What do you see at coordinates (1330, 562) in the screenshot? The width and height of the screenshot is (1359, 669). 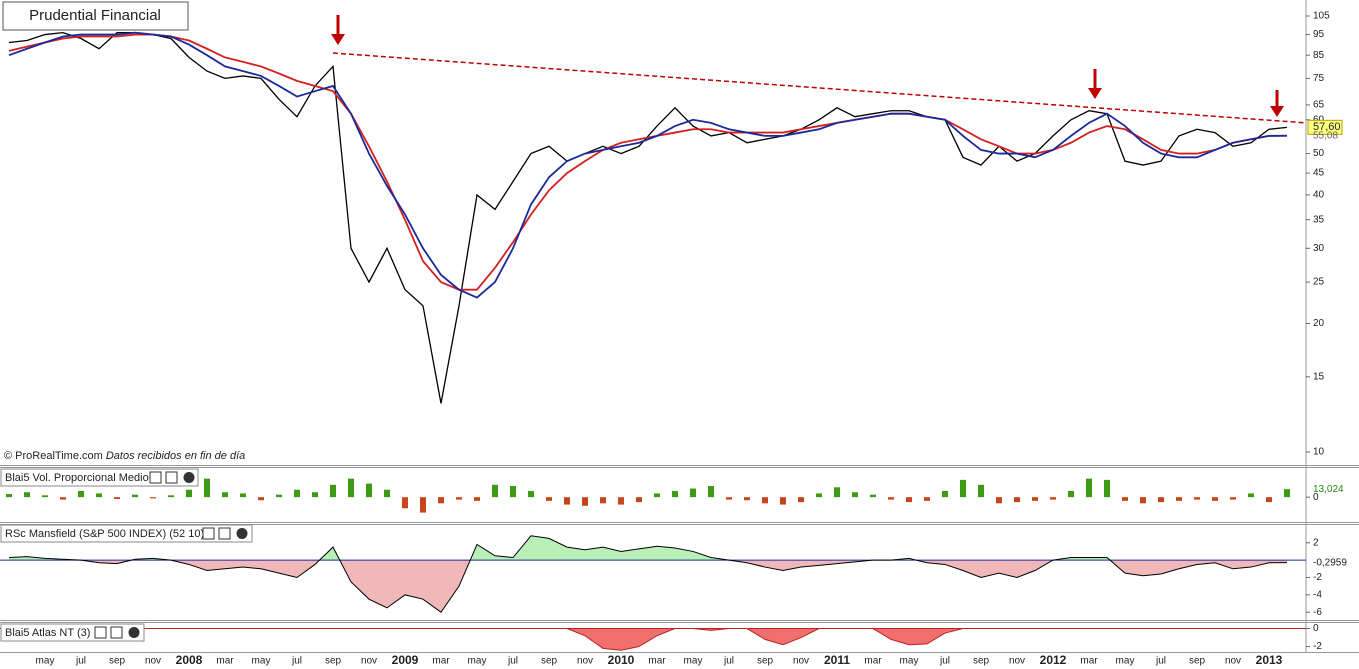 I see `last-value-label: -0,2959` at bounding box center [1330, 562].